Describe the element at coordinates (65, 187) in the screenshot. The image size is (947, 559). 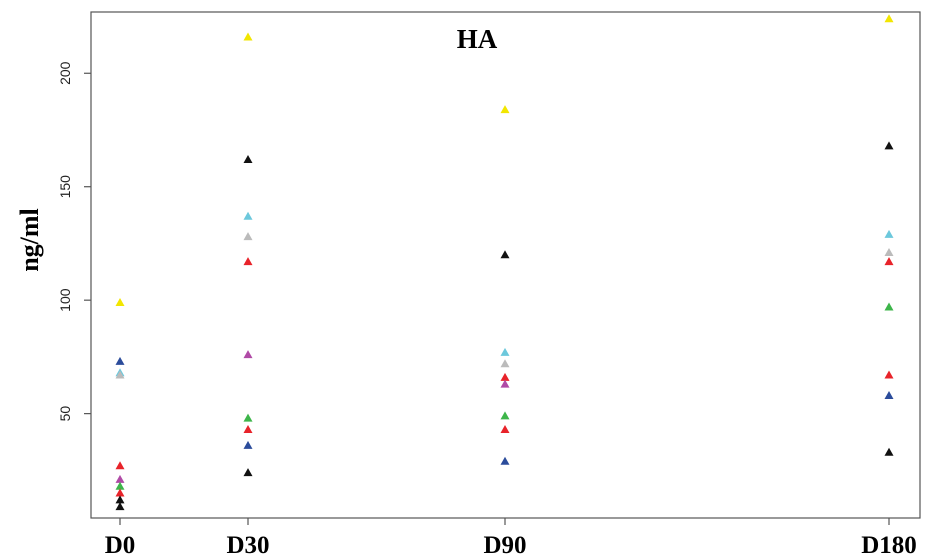
I see `y-tick-label: 150` at that location.